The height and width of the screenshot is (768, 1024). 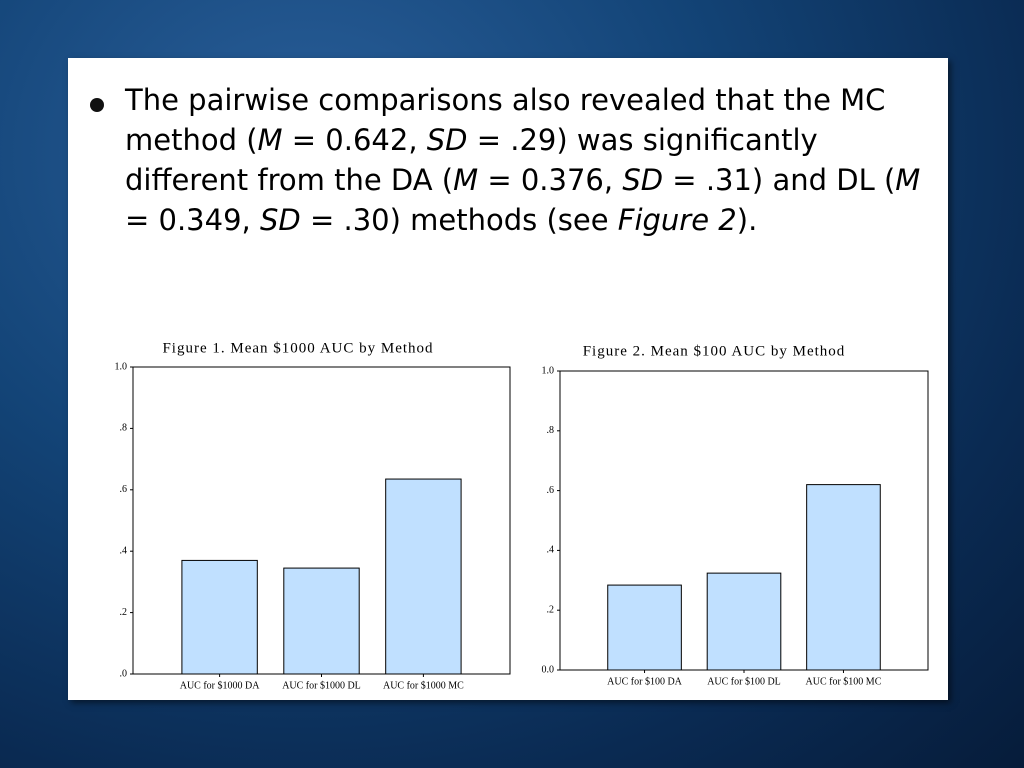 What do you see at coordinates (747, 220) in the screenshot?
I see `text-run: ).` at bounding box center [747, 220].